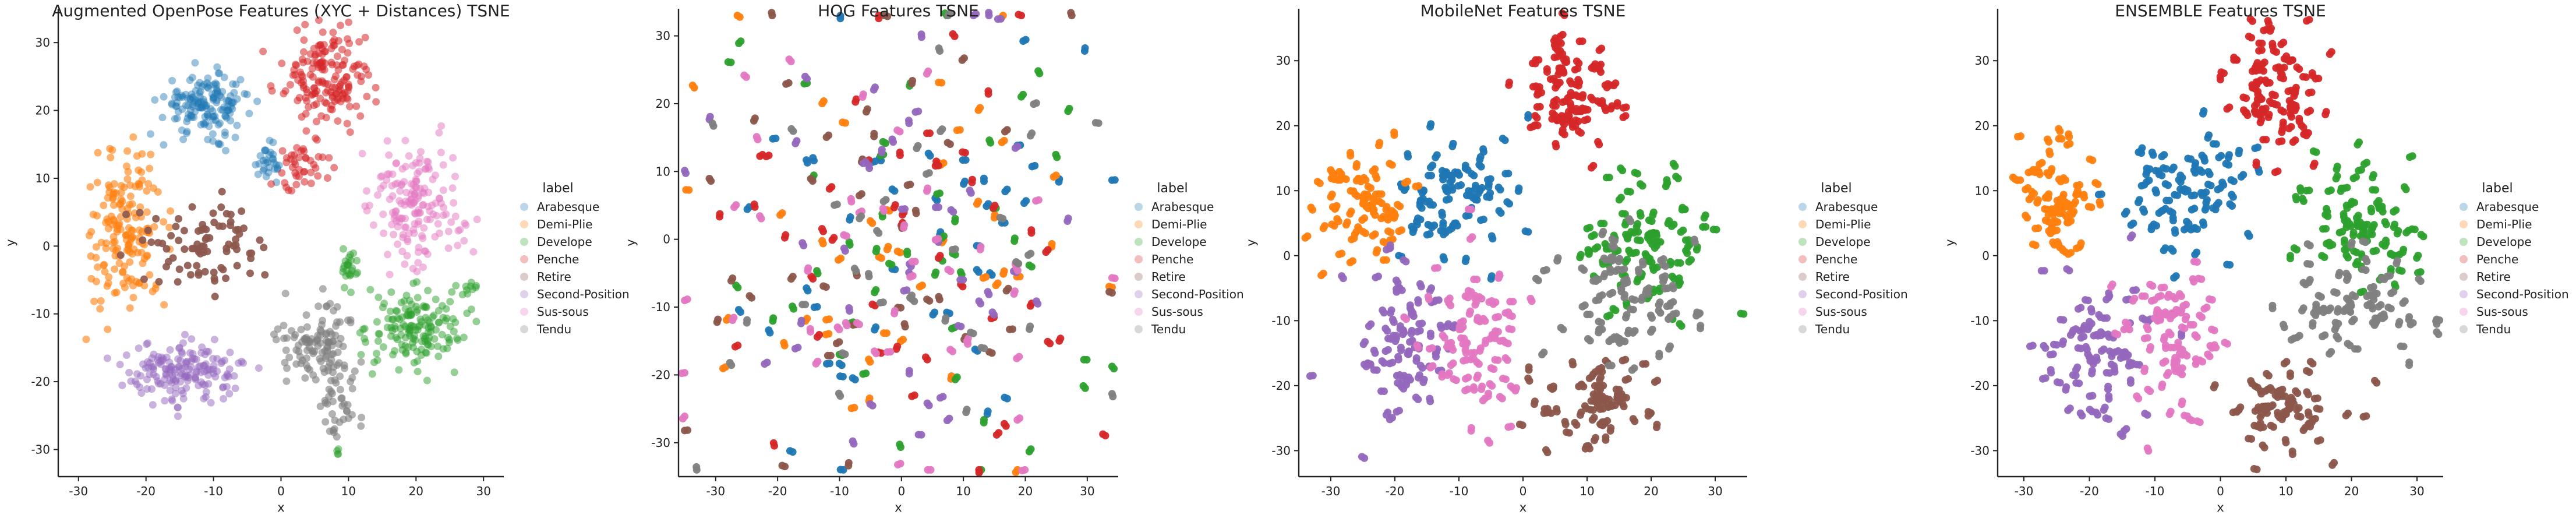  What do you see at coordinates (2024, 491) in the screenshot?
I see `x-tick-label: -30` at bounding box center [2024, 491].